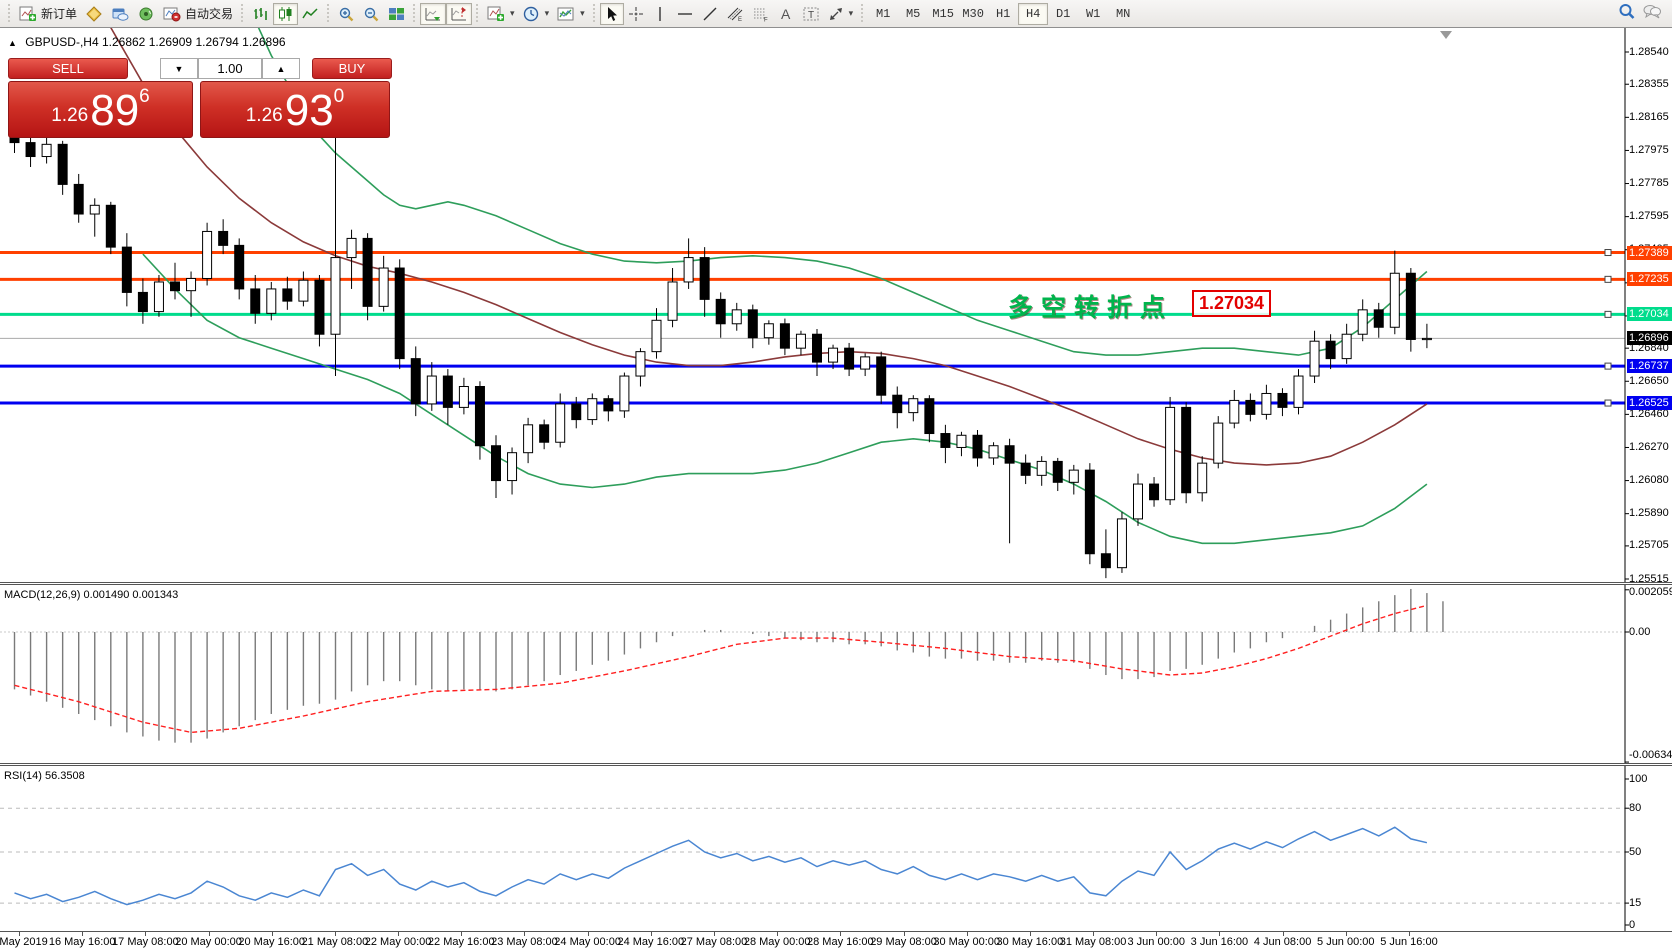 This screenshot has height=952, width=1672. Describe the element at coordinates (461, 942) in the screenshot. I see `time-label: 22 May 16:00` at that location.